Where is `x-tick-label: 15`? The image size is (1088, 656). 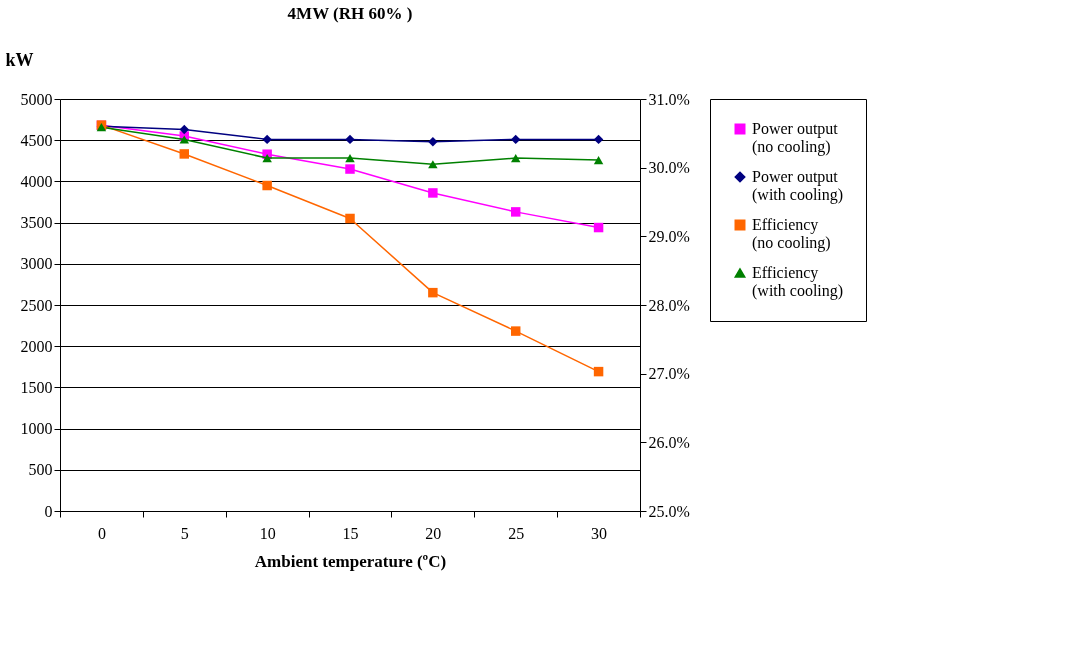
x-tick-label: 15 is located at coordinates (350, 533).